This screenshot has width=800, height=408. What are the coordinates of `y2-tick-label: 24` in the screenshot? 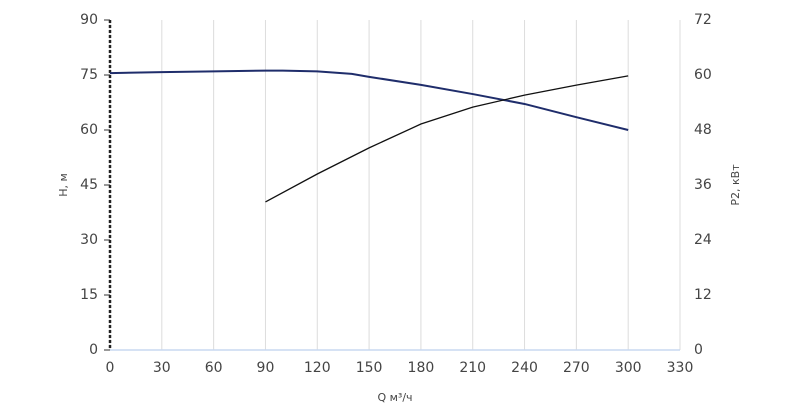 It's located at (703, 240).